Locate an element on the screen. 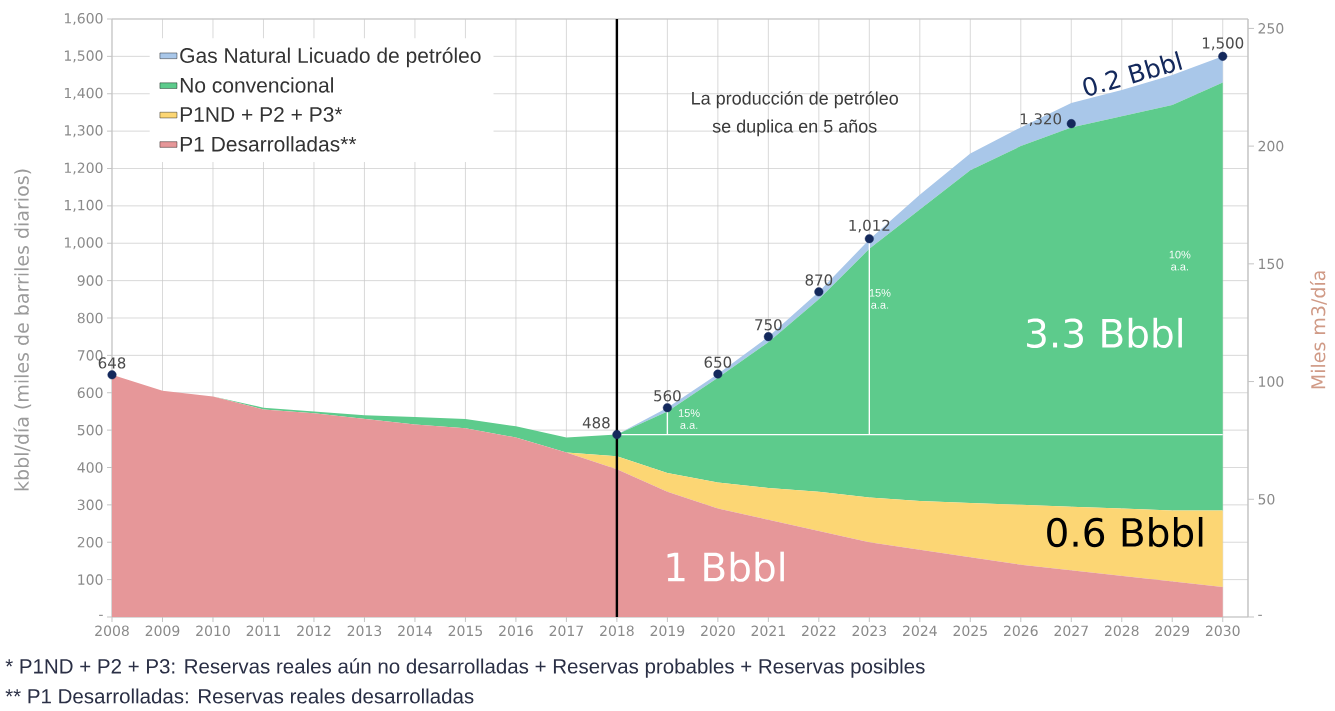  x-tick-label: 2015 is located at coordinates (465, 631).